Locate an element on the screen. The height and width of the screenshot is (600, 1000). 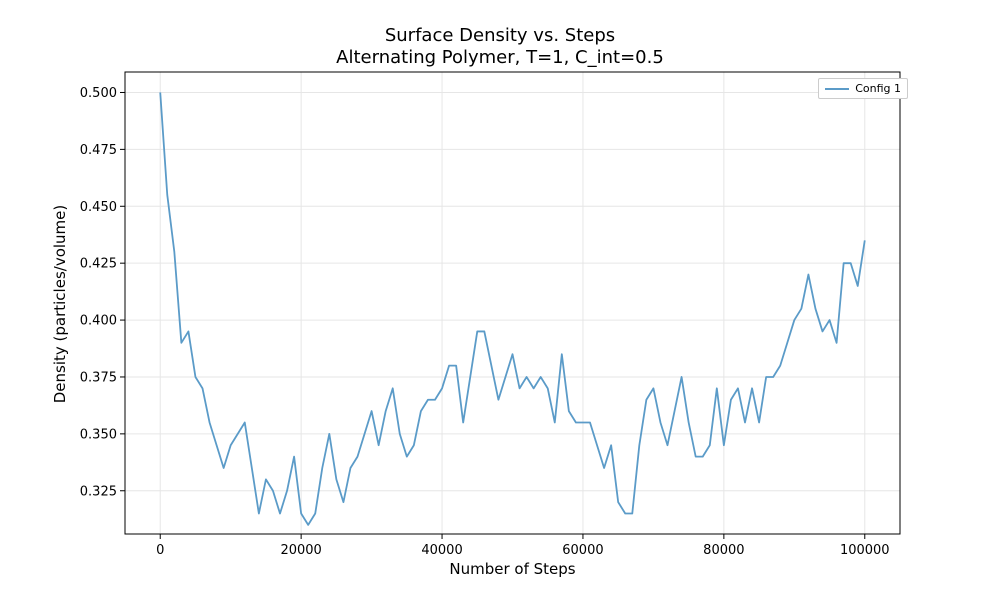
x-tick-label: 20000 is located at coordinates (300, 550).